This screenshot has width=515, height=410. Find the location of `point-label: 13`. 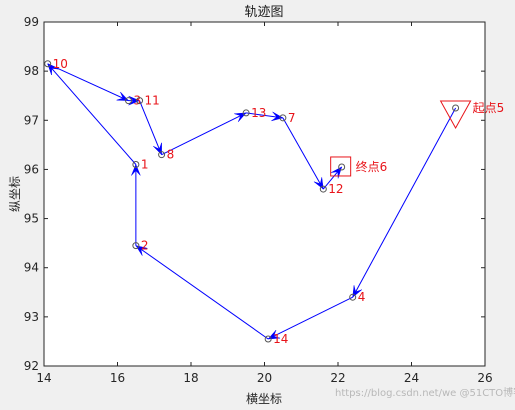

point-label: 13 is located at coordinates (258, 113).